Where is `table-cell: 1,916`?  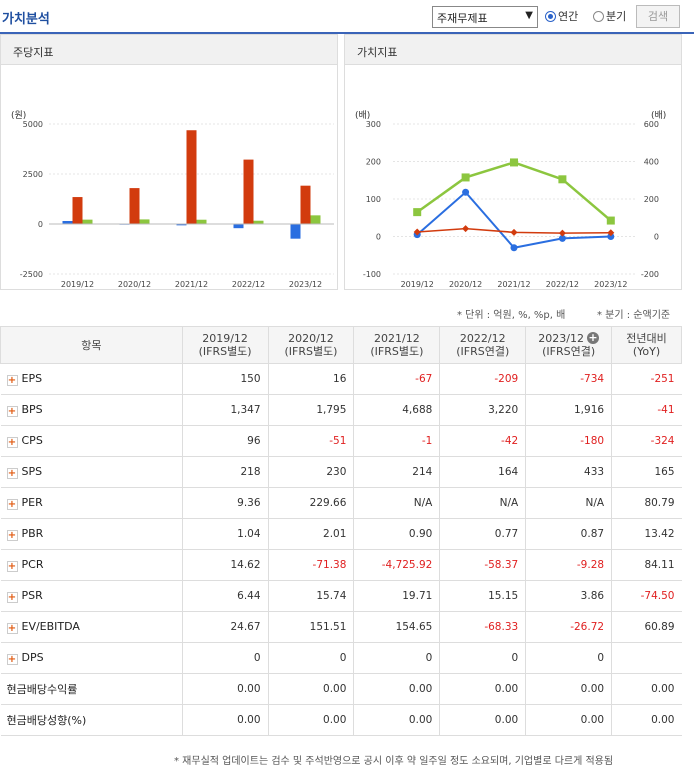 table-cell: 1,916 is located at coordinates (569, 410).